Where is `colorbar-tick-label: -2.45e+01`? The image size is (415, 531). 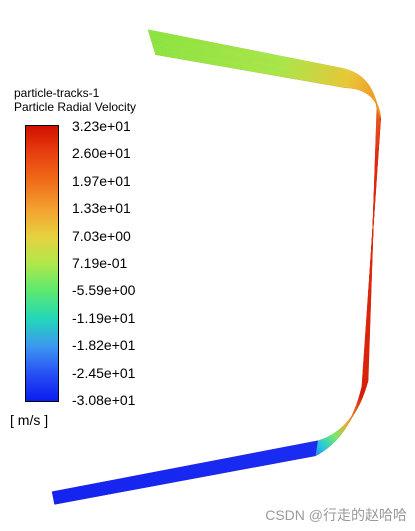
colorbar-tick-label: -2.45e+01 is located at coordinates (104, 372).